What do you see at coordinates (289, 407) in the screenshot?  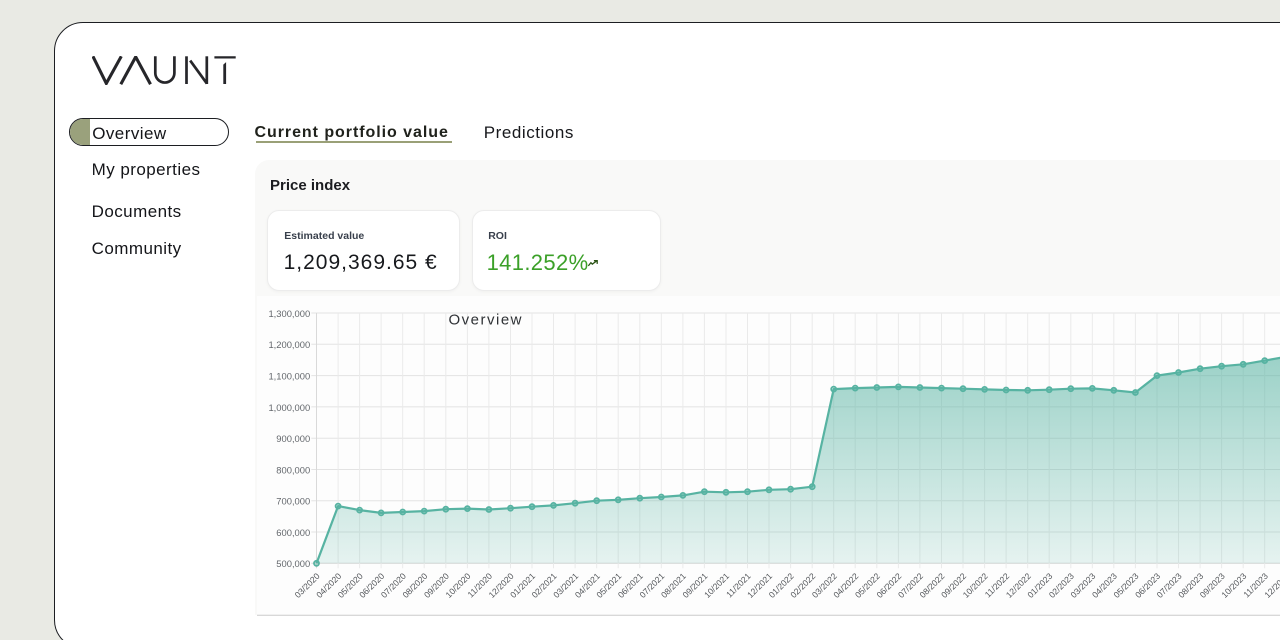 I see `svg-text: 1,000,000` at bounding box center [289, 407].